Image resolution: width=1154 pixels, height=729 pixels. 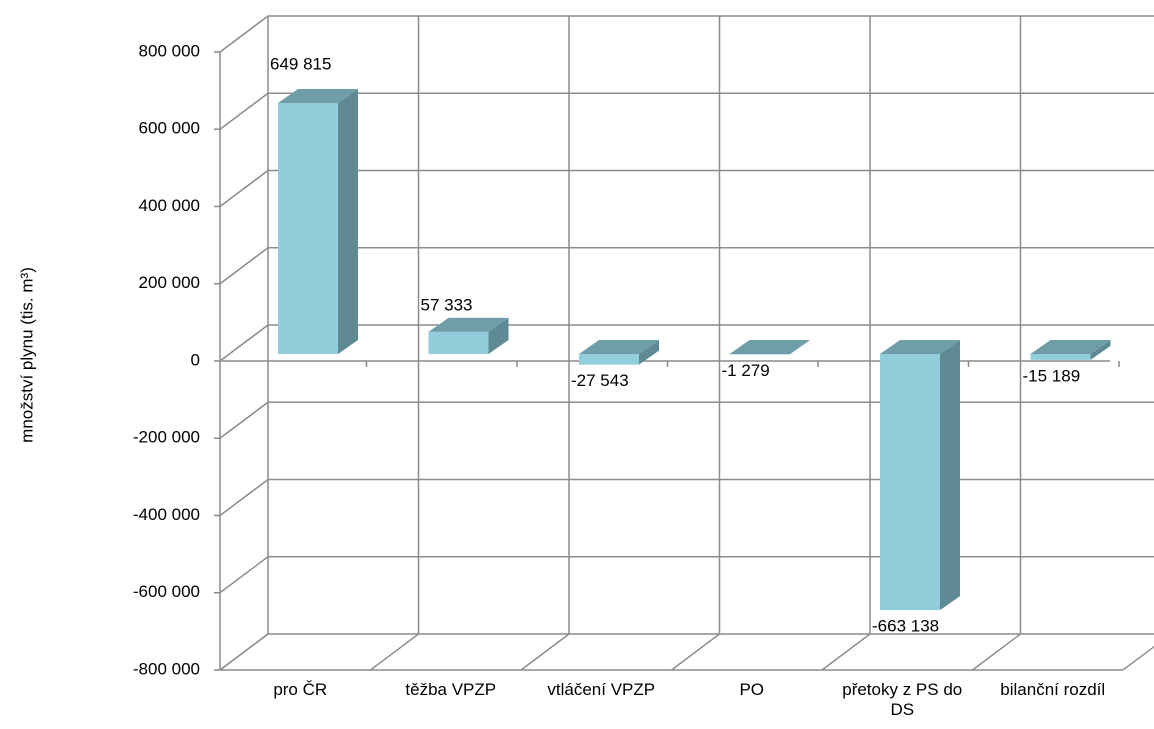 I want to click on y-tick-label: 200 000, so click(x=169, y=282).